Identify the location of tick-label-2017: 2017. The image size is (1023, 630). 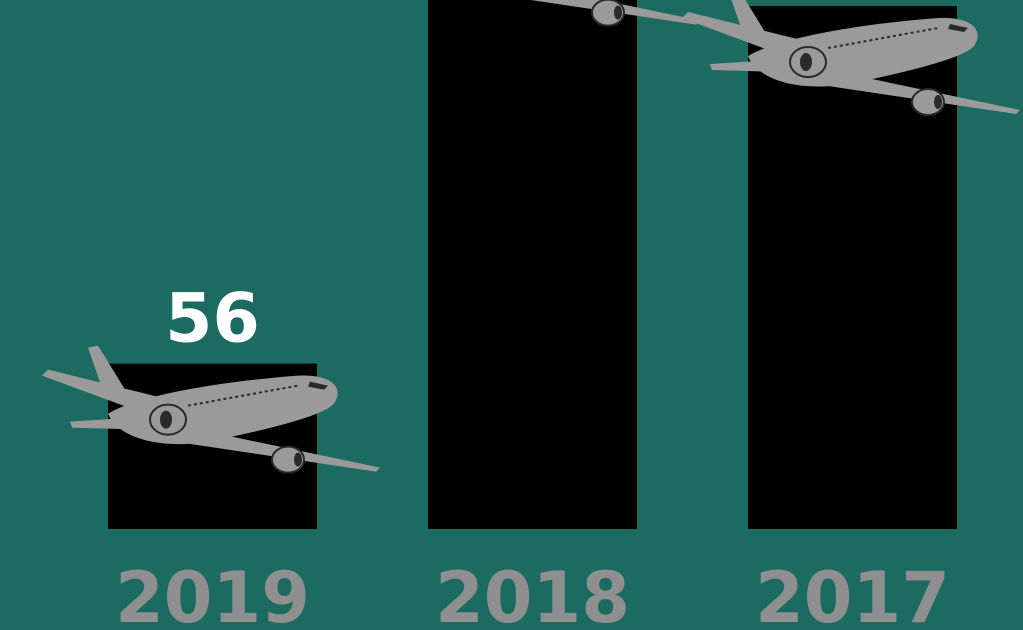
(852, 593).